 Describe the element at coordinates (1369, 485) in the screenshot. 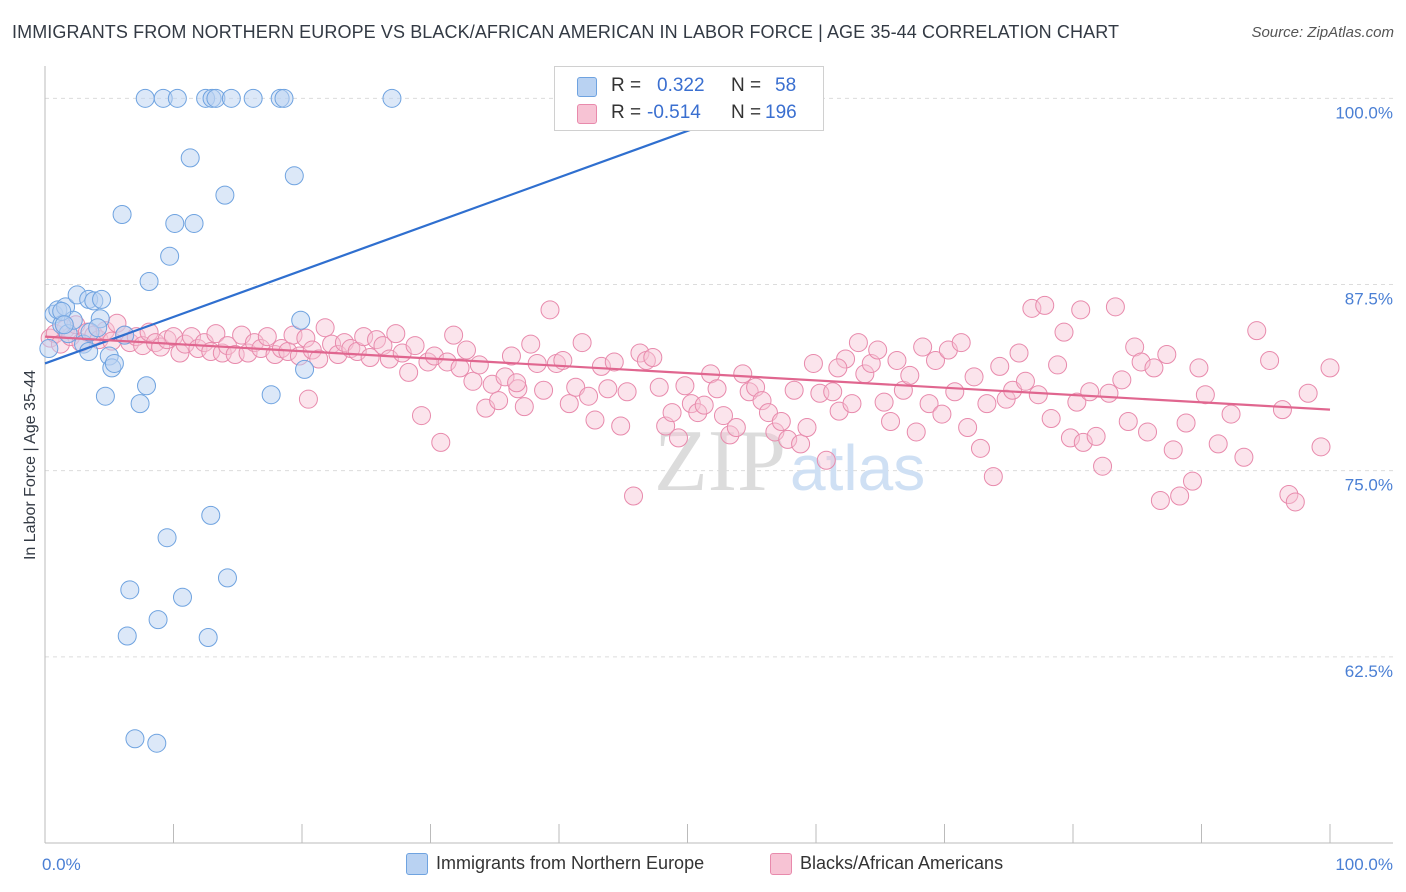

I see `y-tick-label: 75.0%` at that location.